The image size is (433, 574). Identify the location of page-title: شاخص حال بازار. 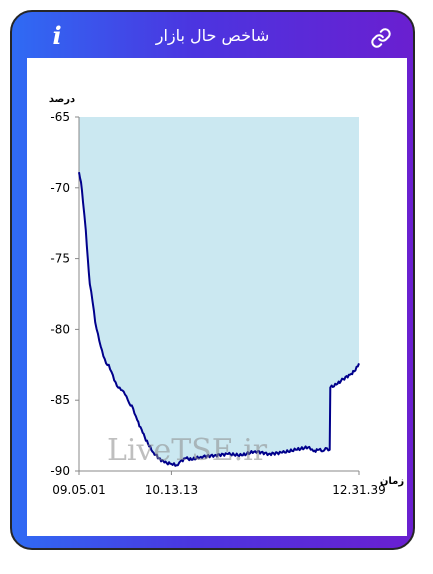
(212, 35).